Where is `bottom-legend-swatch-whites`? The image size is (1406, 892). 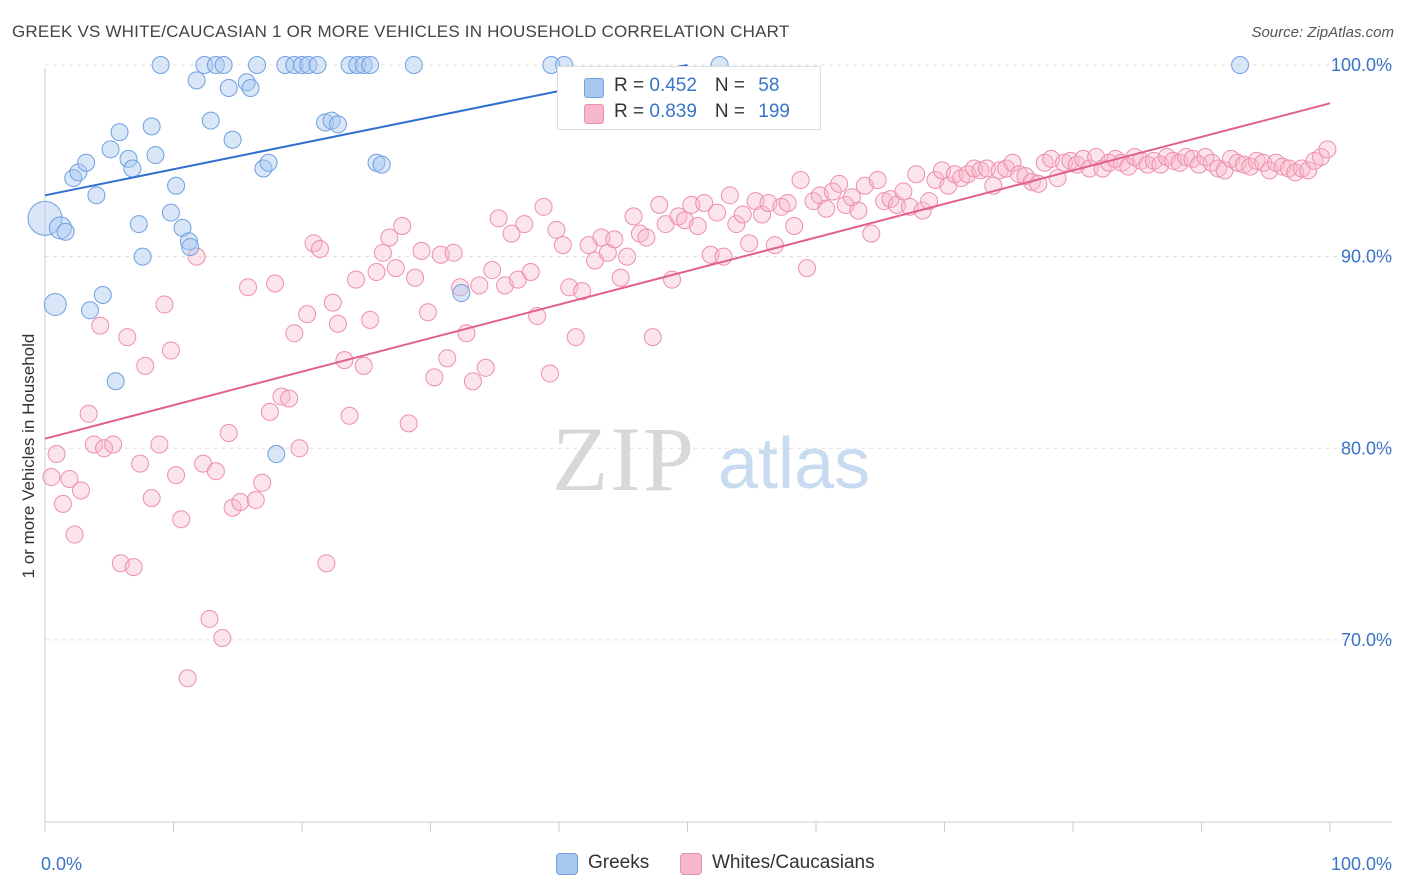
bottom-legend-swatch-whites is located at coordinates (691, 864).